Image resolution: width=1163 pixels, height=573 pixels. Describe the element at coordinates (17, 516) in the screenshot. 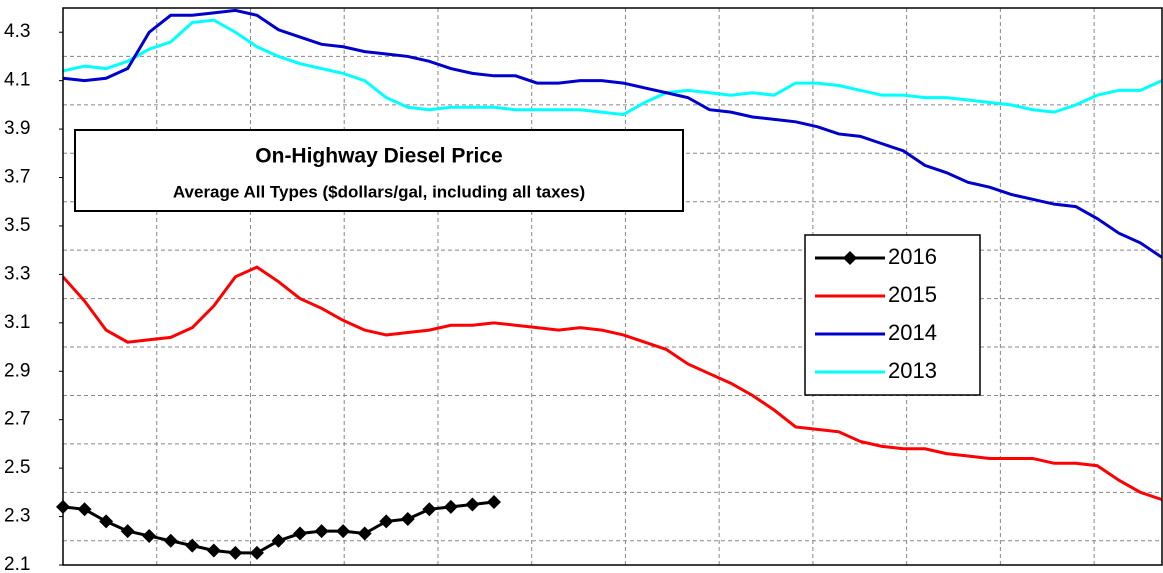

I see `y-tick-label: 2.3` at that location.